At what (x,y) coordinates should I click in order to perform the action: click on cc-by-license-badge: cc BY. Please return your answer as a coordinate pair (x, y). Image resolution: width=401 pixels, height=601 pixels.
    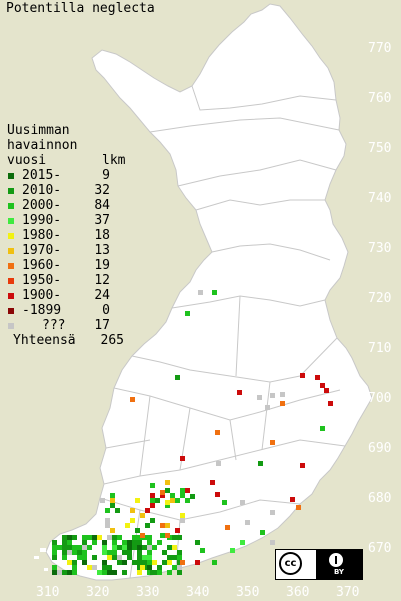
    Looking at the image, I should click on (319, 564).